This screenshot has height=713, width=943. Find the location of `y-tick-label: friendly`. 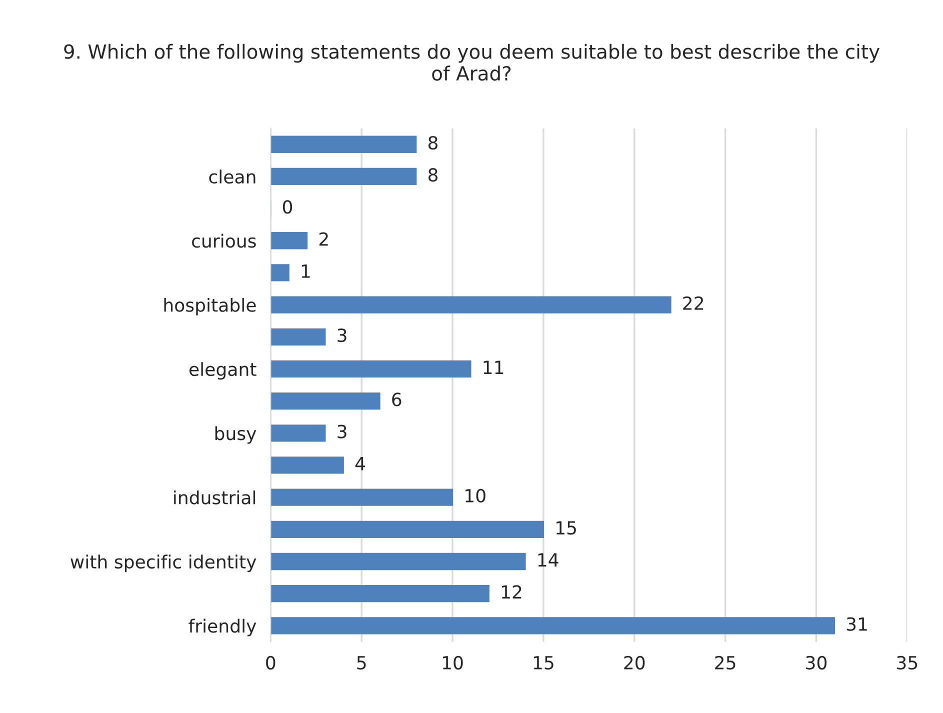

y-tick-label: friendly is located at coordinates (222, 627).